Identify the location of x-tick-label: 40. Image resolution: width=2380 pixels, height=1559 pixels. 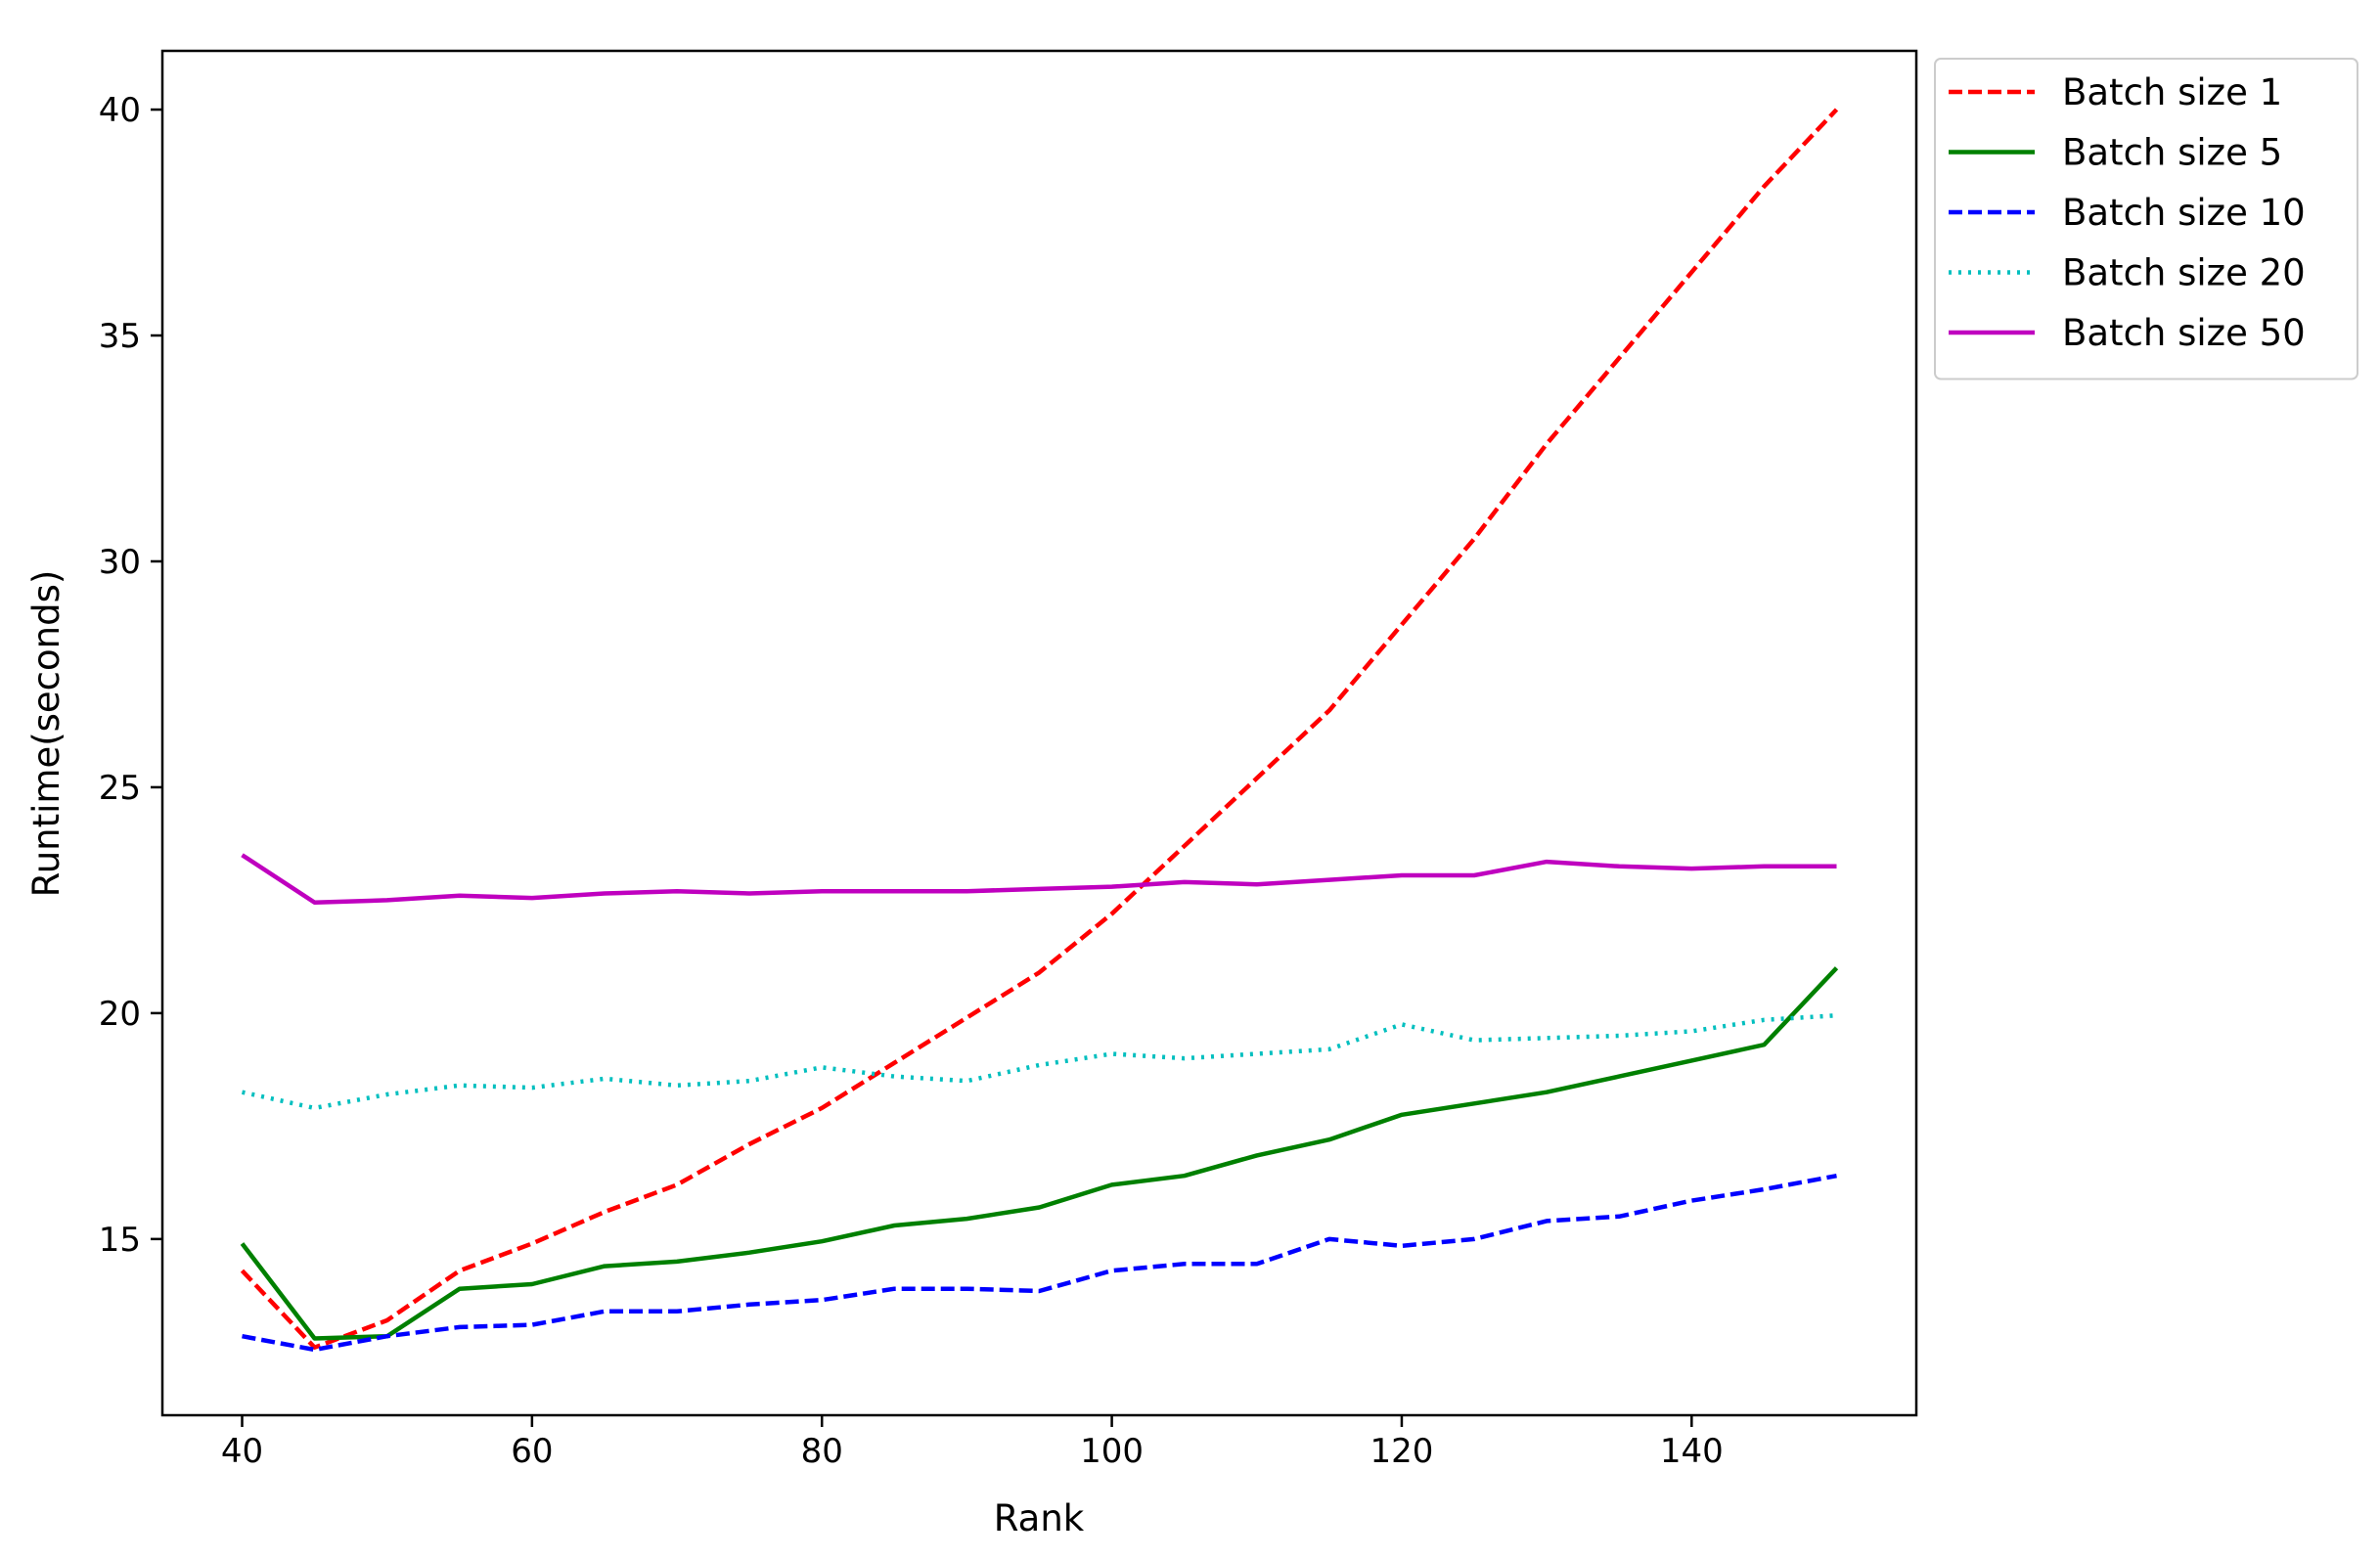
(242, 1451).